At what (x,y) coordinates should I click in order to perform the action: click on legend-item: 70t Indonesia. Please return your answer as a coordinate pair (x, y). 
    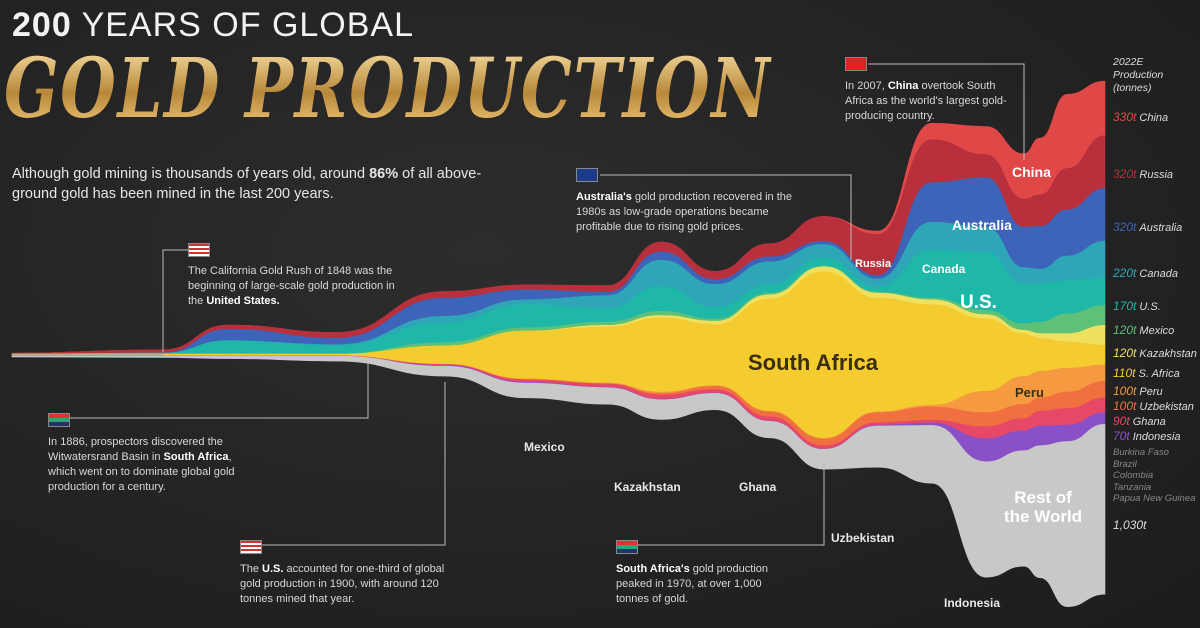
    Looking at the image, I should click on (1146, 436).